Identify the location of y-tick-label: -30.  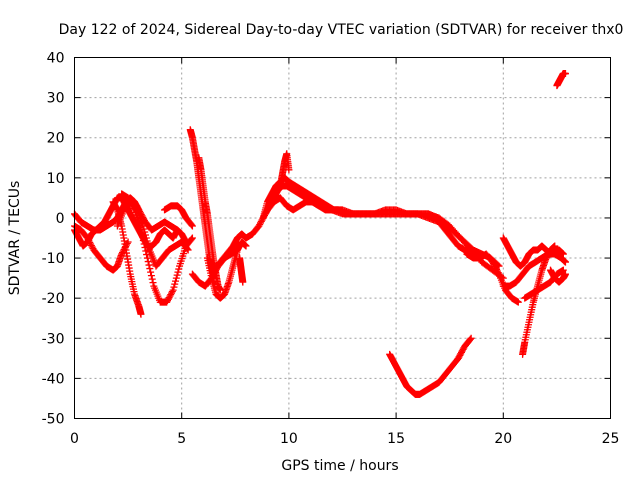
(53, 339).